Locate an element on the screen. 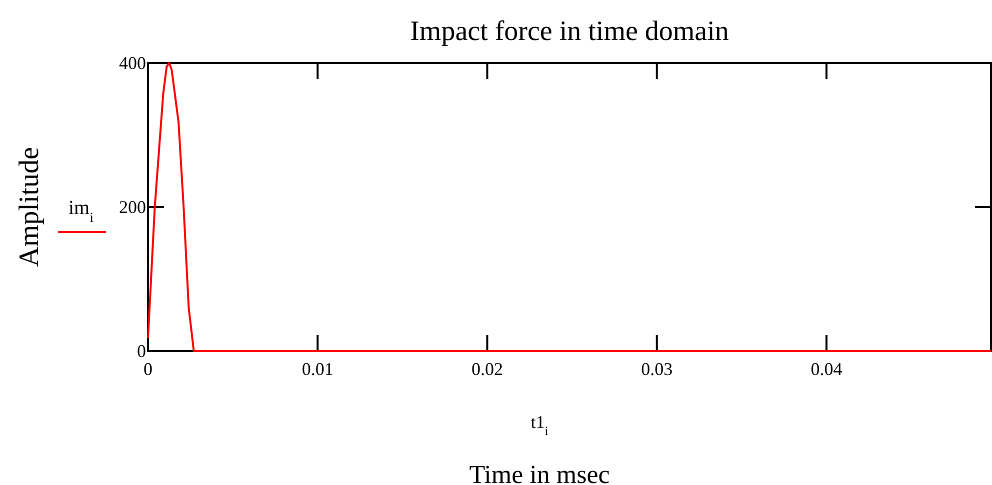 The image size is (992, 485). text: im$_{i}$ is located at coordinates (81, 211).